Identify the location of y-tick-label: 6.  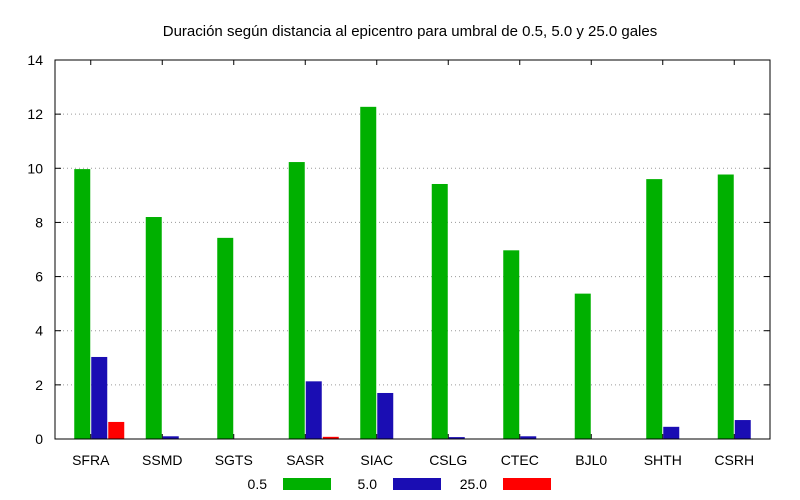
(39, 277).